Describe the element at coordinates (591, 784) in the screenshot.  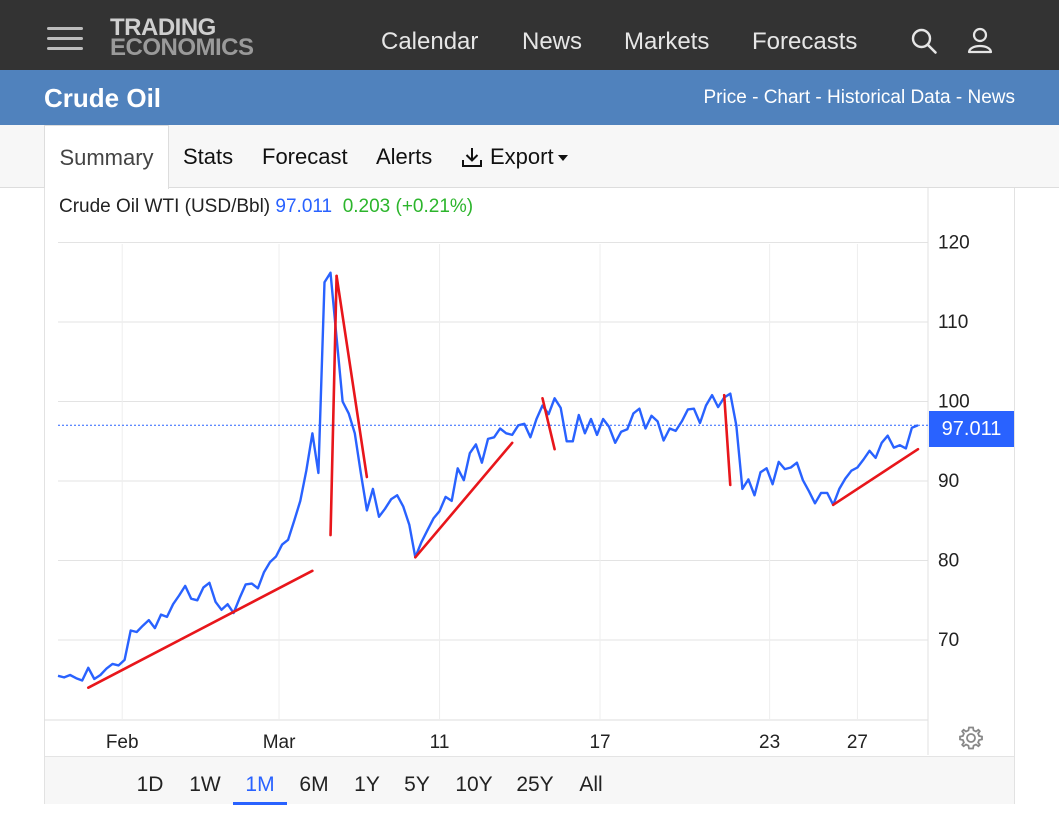
I see `range-all: All` at that location.